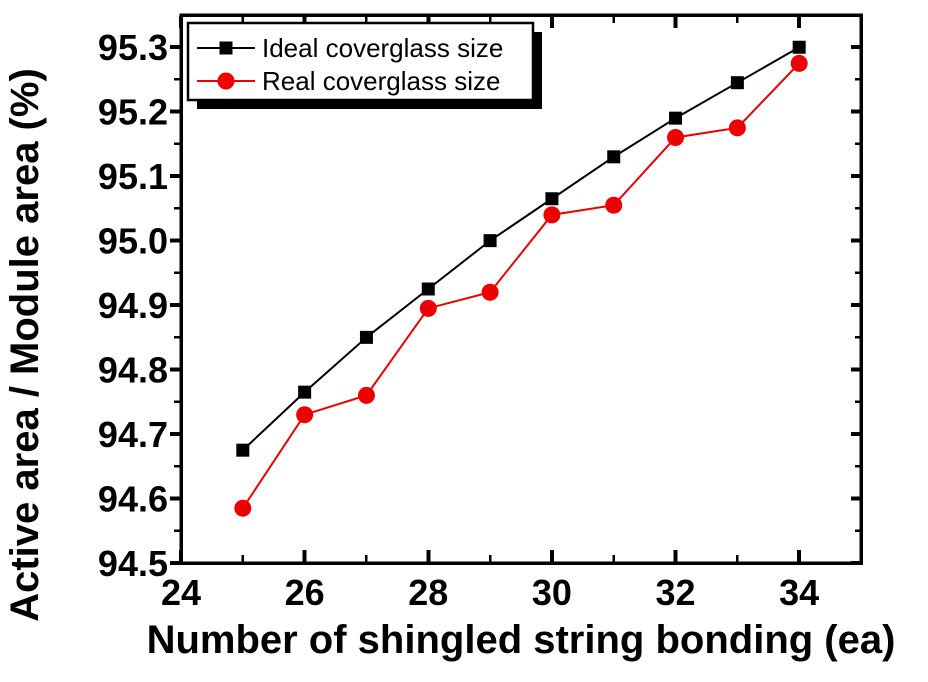 The image size is (928, 682). I want to click on legend-circle-marker-icon, so click(226, 81).